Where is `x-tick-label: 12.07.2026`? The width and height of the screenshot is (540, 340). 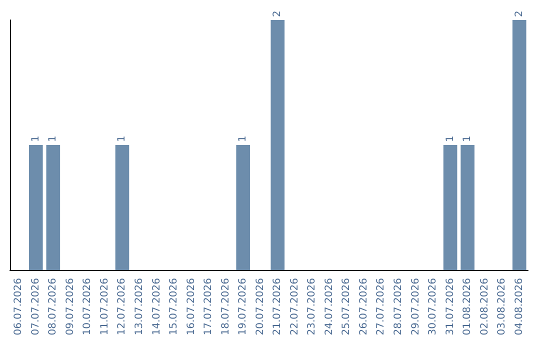 x-tick-label: 12.07.2026 is located at coordinates (122, 307).